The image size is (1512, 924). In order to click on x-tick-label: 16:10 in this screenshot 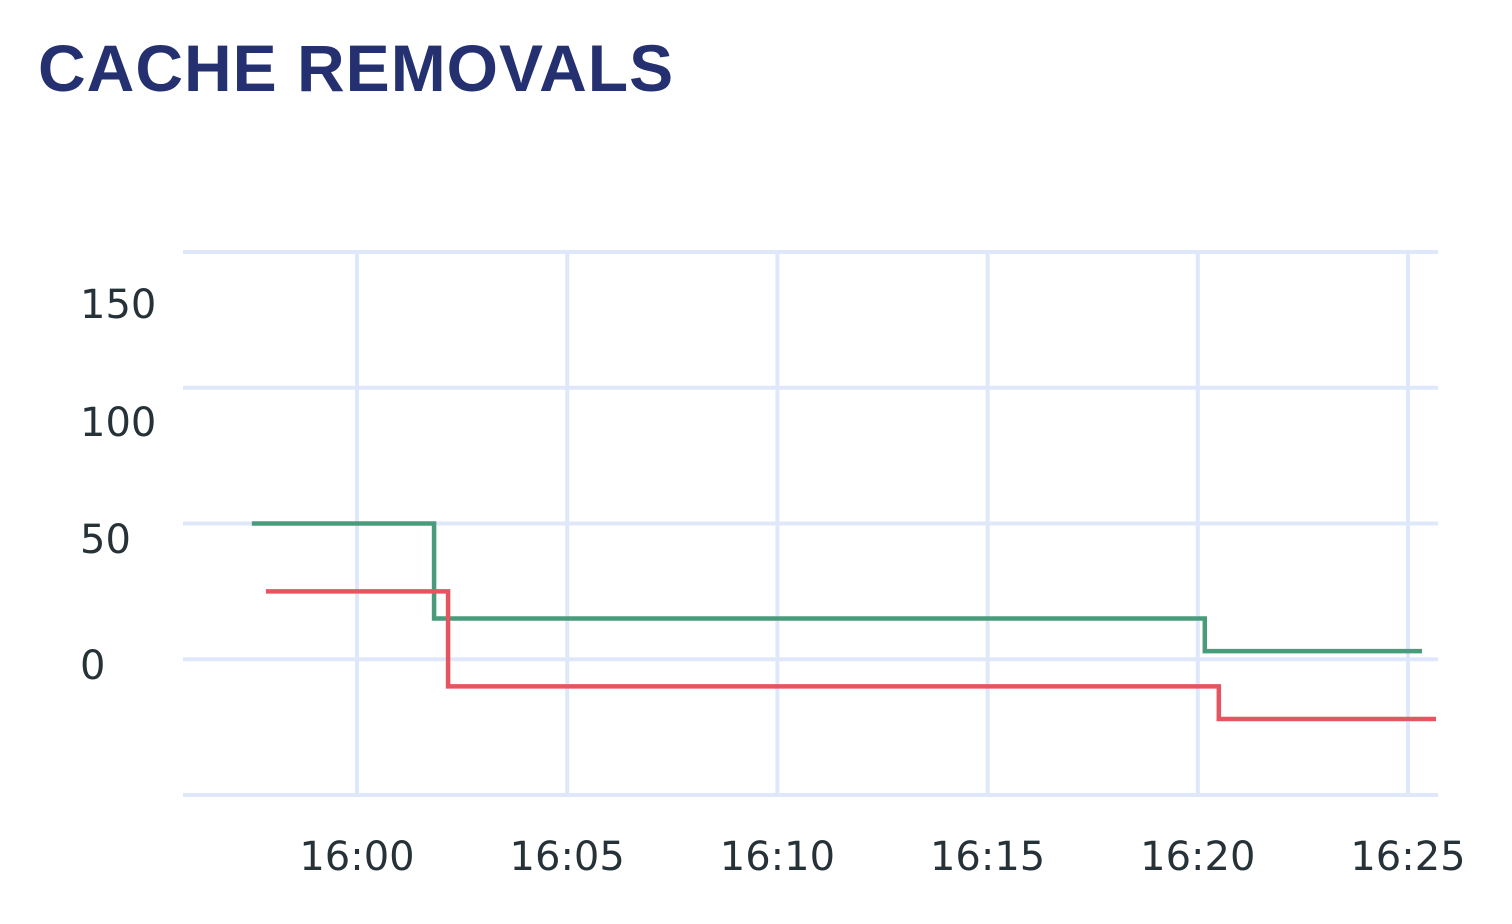, I will do `click(777, 857)`.